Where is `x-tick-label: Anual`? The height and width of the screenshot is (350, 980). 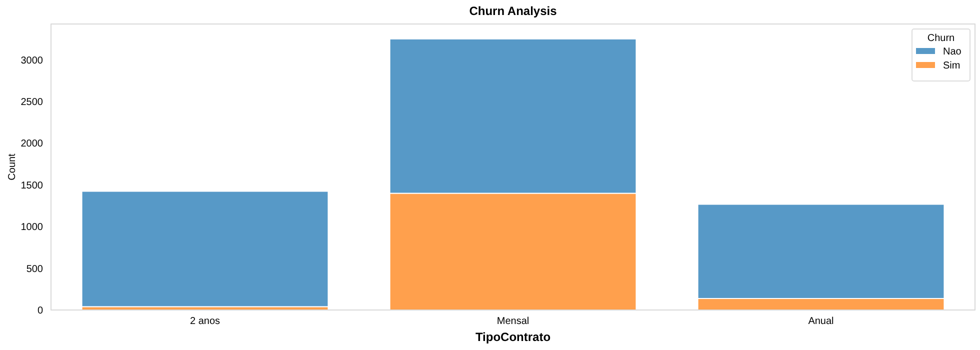 x-tick-label: Anual is located at coordinates (821, 321).